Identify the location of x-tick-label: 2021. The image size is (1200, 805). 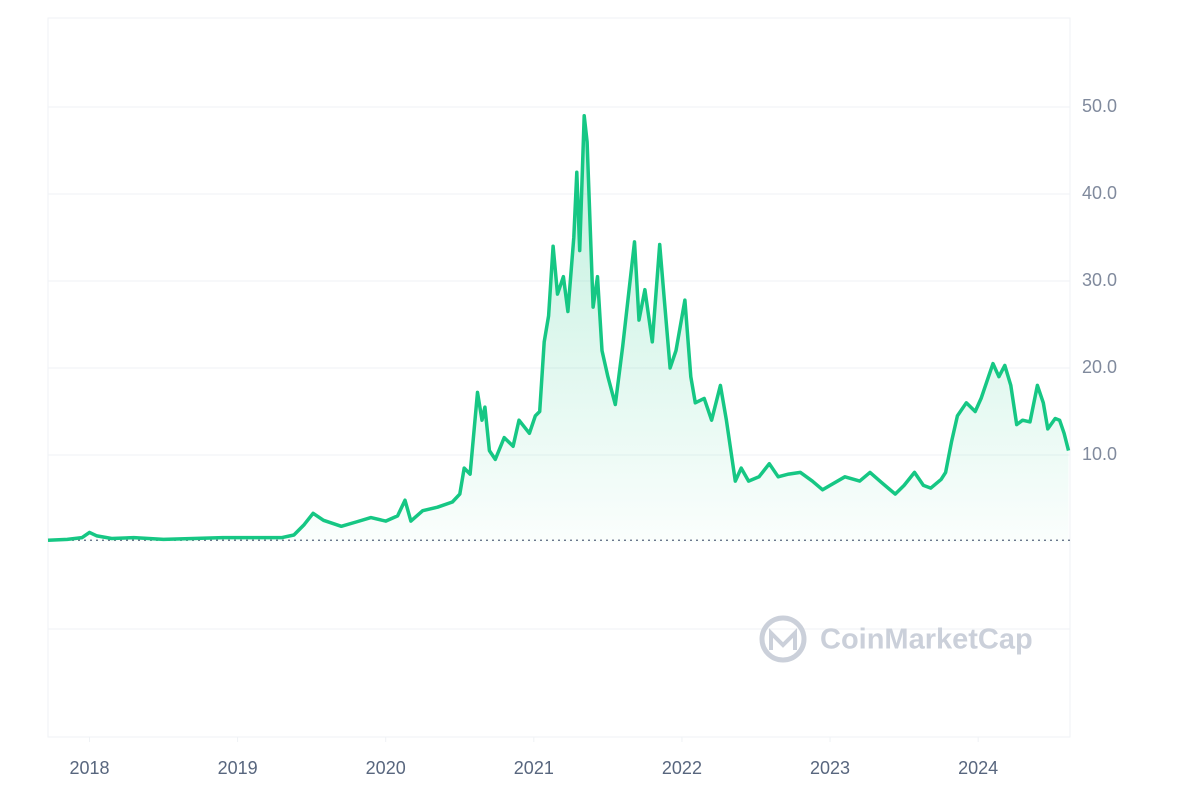
(534, 768).